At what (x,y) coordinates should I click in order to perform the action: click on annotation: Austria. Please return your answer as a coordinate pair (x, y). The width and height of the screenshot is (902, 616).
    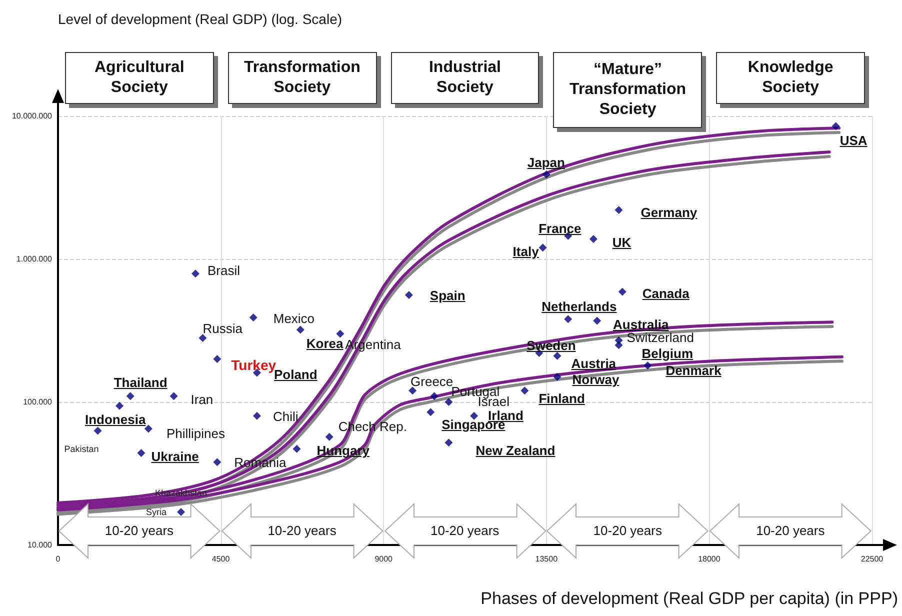
    Looking at the image, I should click on (593, 364).